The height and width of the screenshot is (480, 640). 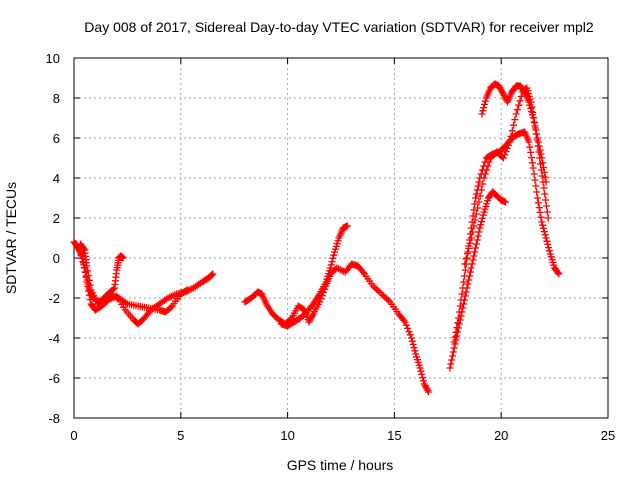 I want to click on x-tick-label: 0, so click(x=73, y=435).